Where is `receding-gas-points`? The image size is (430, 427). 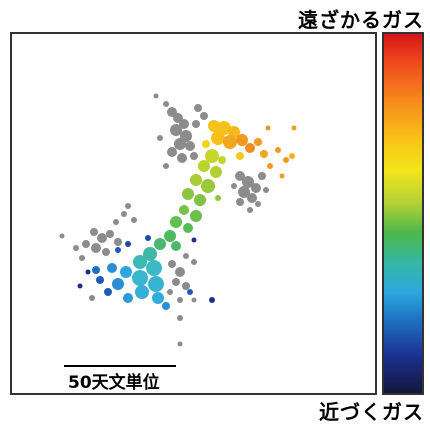 receding-gas-points is located at coordinates (249, 149).